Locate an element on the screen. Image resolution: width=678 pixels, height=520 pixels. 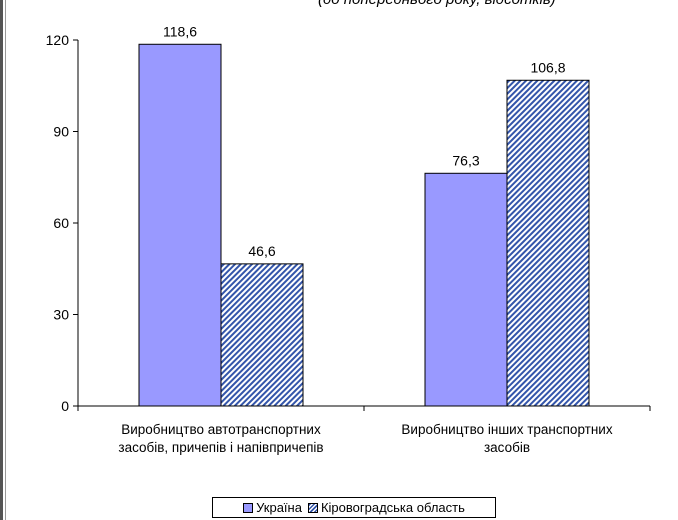
legend-label-region: Кіровоградська область is located at coordinates (392, 507).